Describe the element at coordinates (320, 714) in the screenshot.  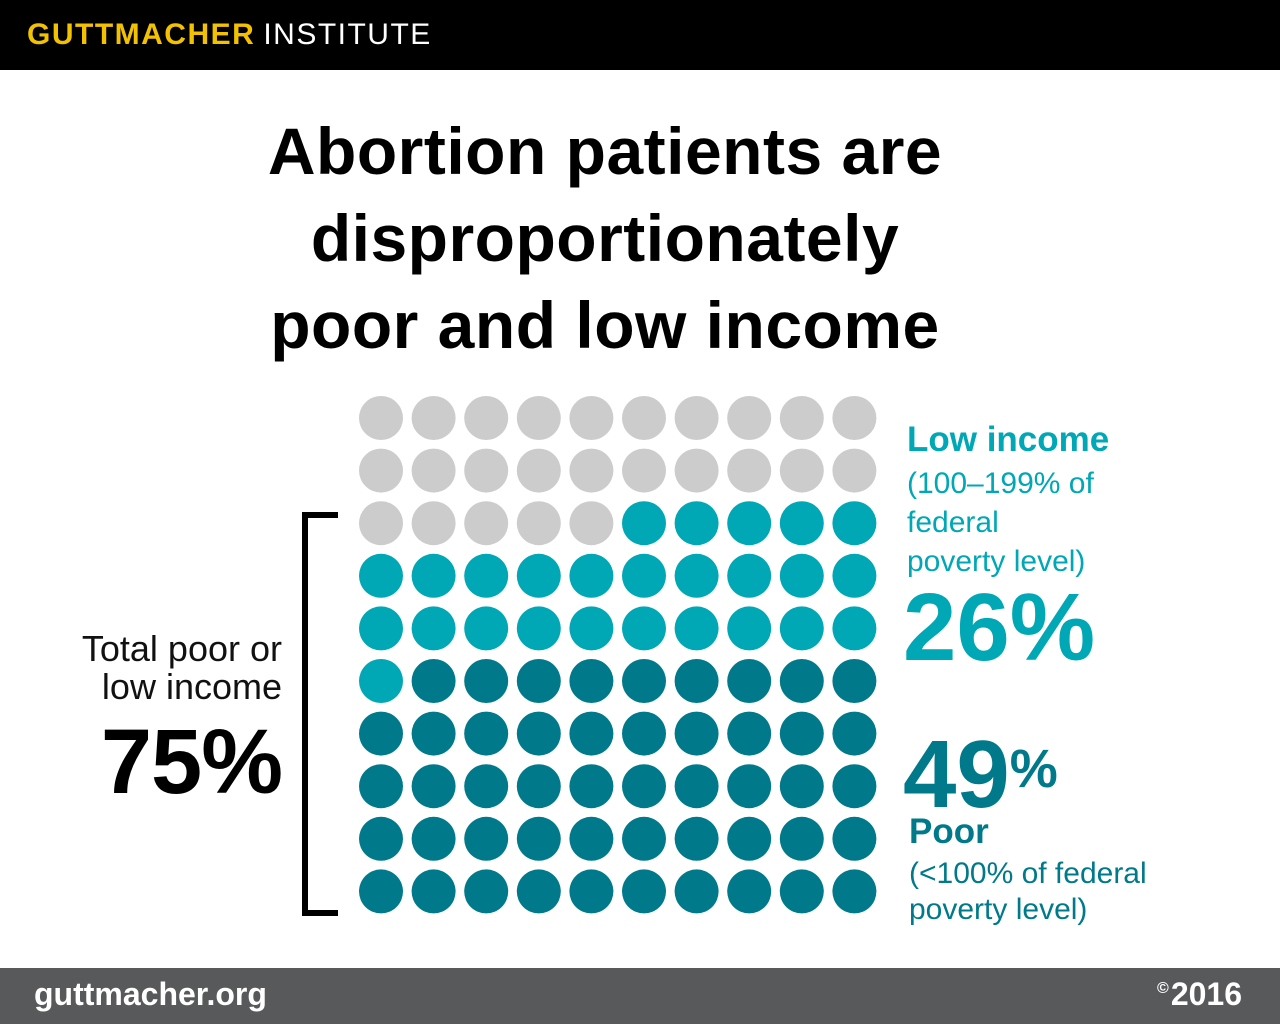
I see `total-bracket` at that location.